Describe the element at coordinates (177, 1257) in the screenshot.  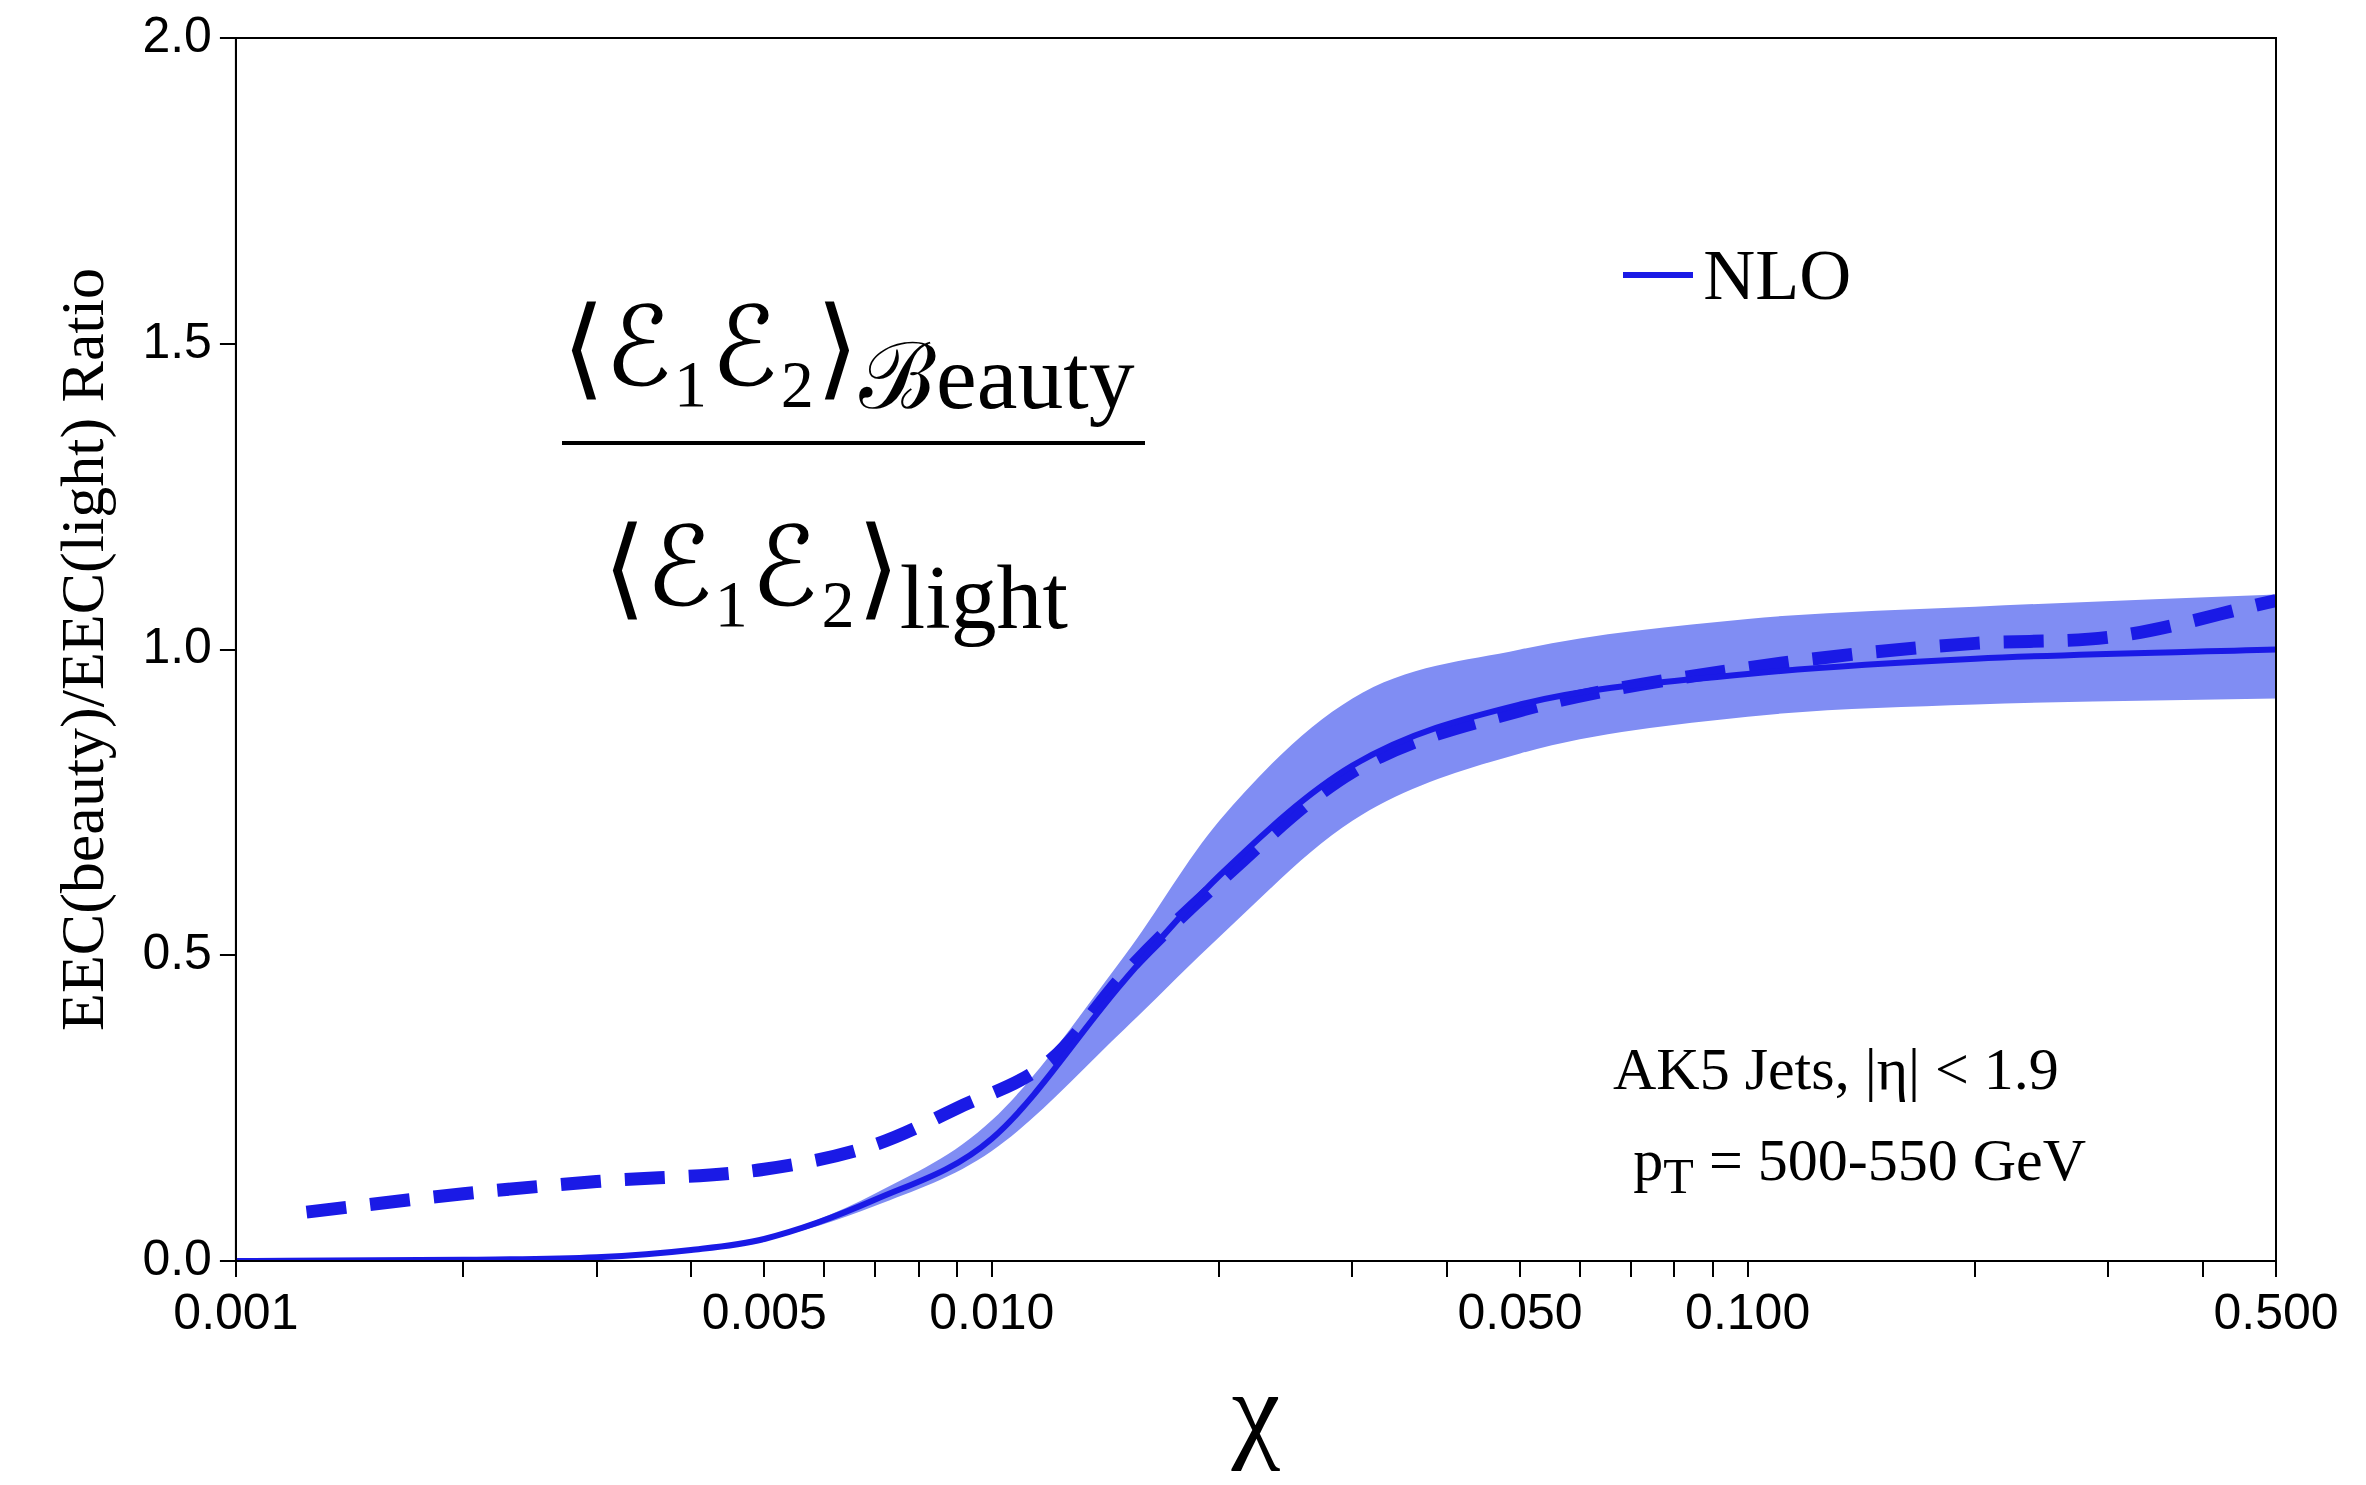
I see `y-tick-label: 0.0` at that location.